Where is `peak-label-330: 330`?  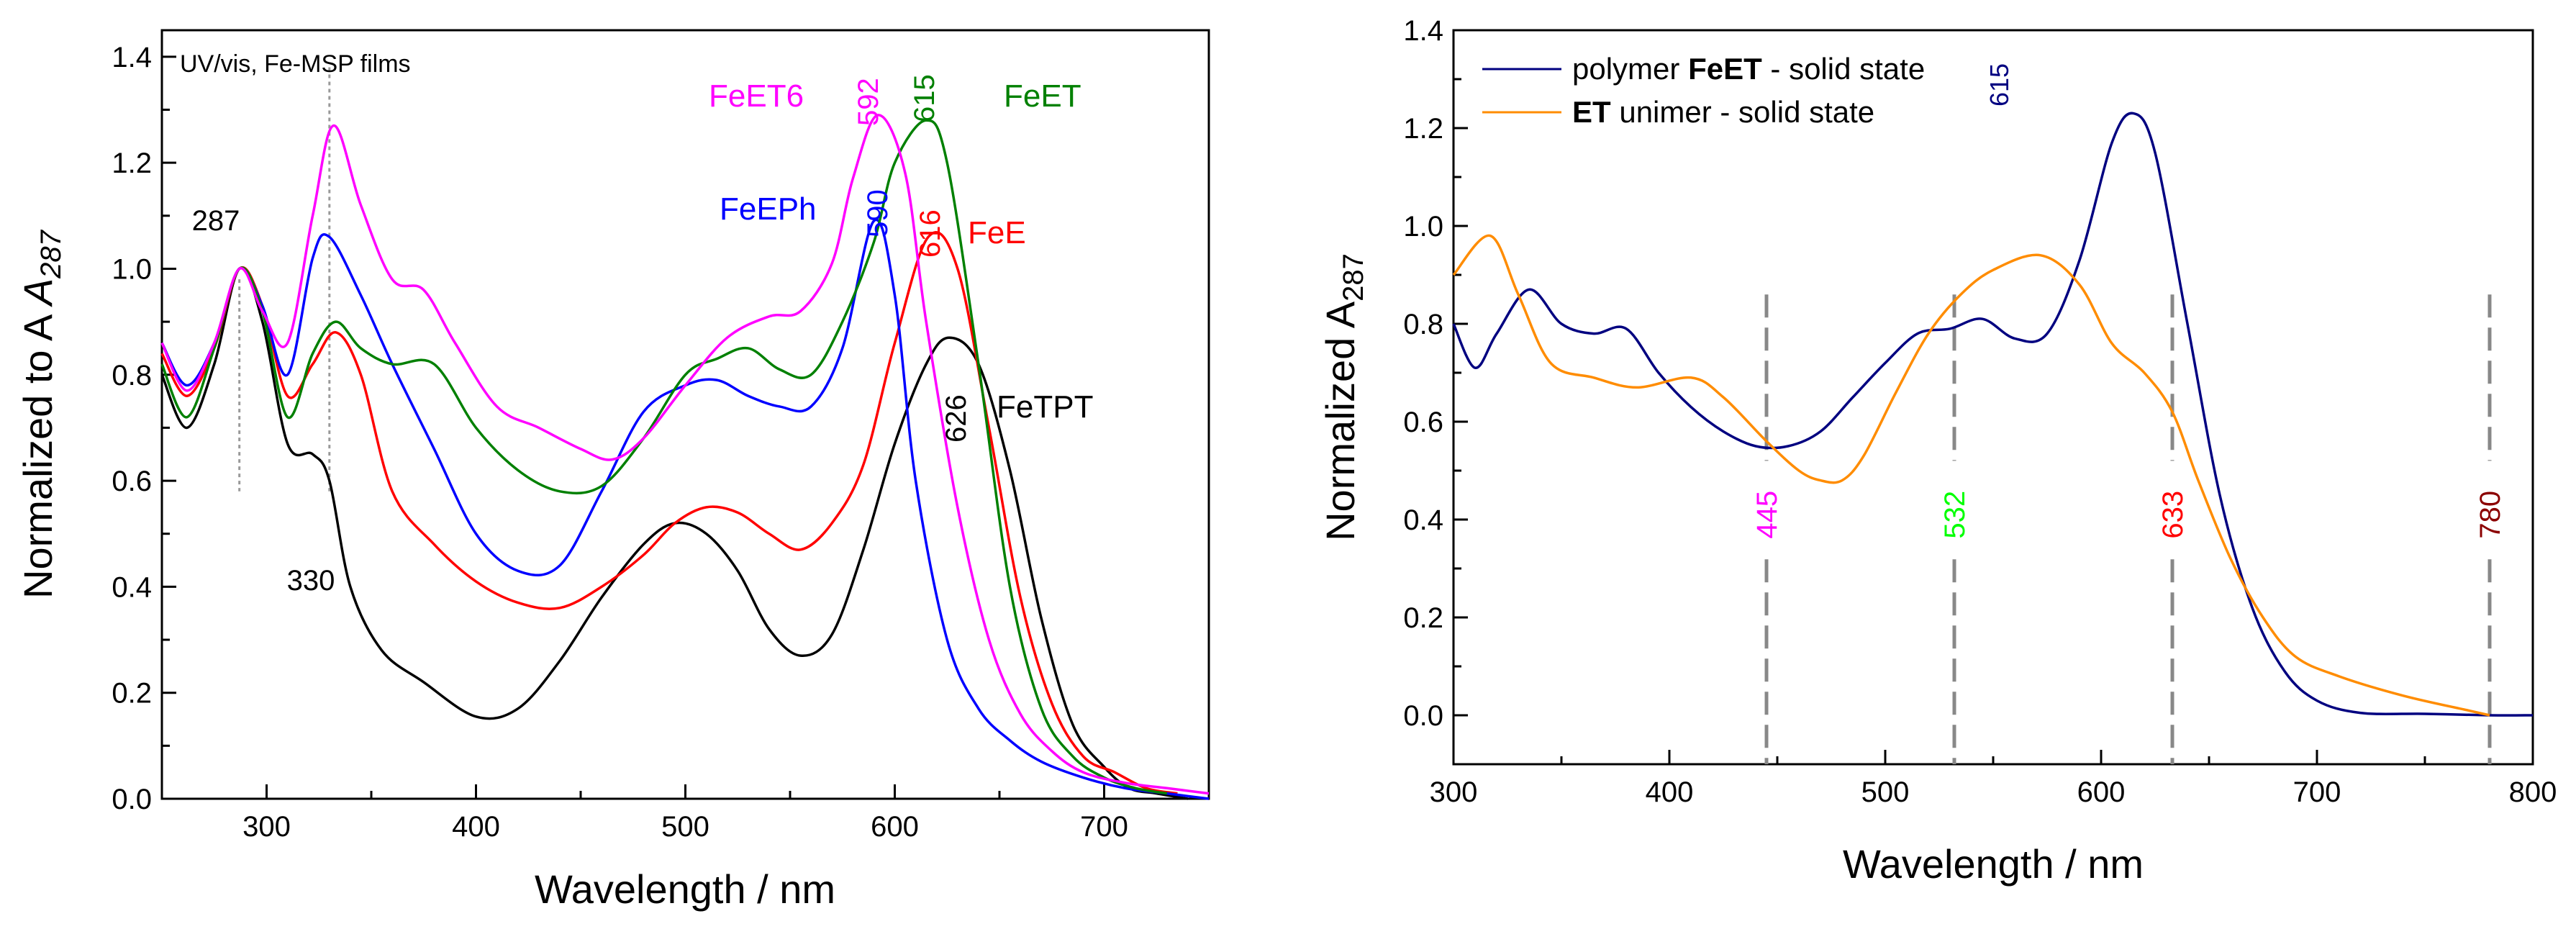 peak-label-330: 330 is located at coordinates (311, 581).